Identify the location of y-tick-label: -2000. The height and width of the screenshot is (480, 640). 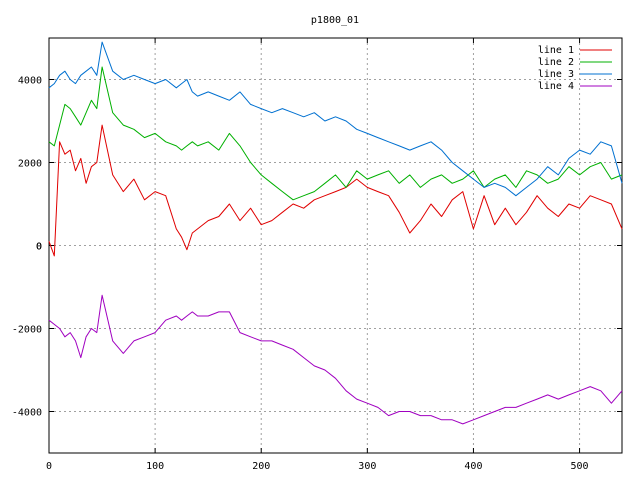
(27, 330).